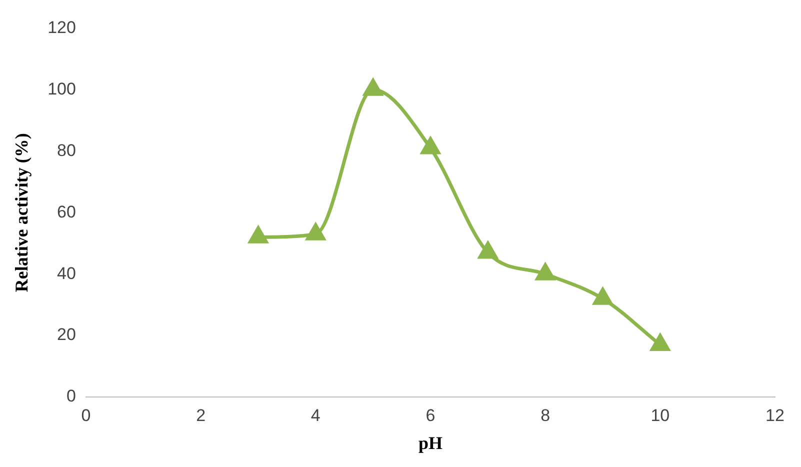 Image resolution: width=801 pixels, height=467 pixels. Describe the element at coordinates (21, 212) in the screenshot. I see `y-axis-title: Relative activity (%)` at that location.